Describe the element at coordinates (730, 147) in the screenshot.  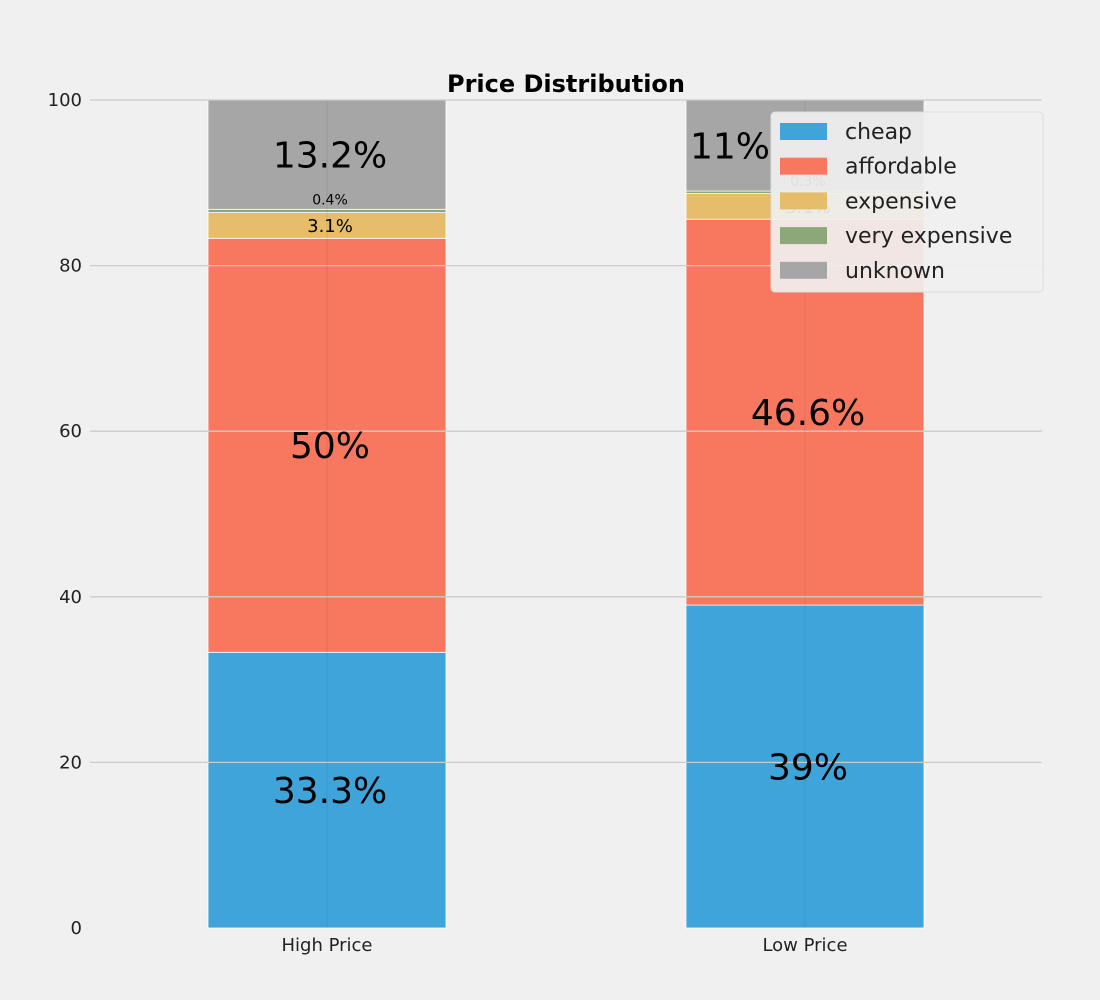
I see `segment-value-label: 11%` at that location.